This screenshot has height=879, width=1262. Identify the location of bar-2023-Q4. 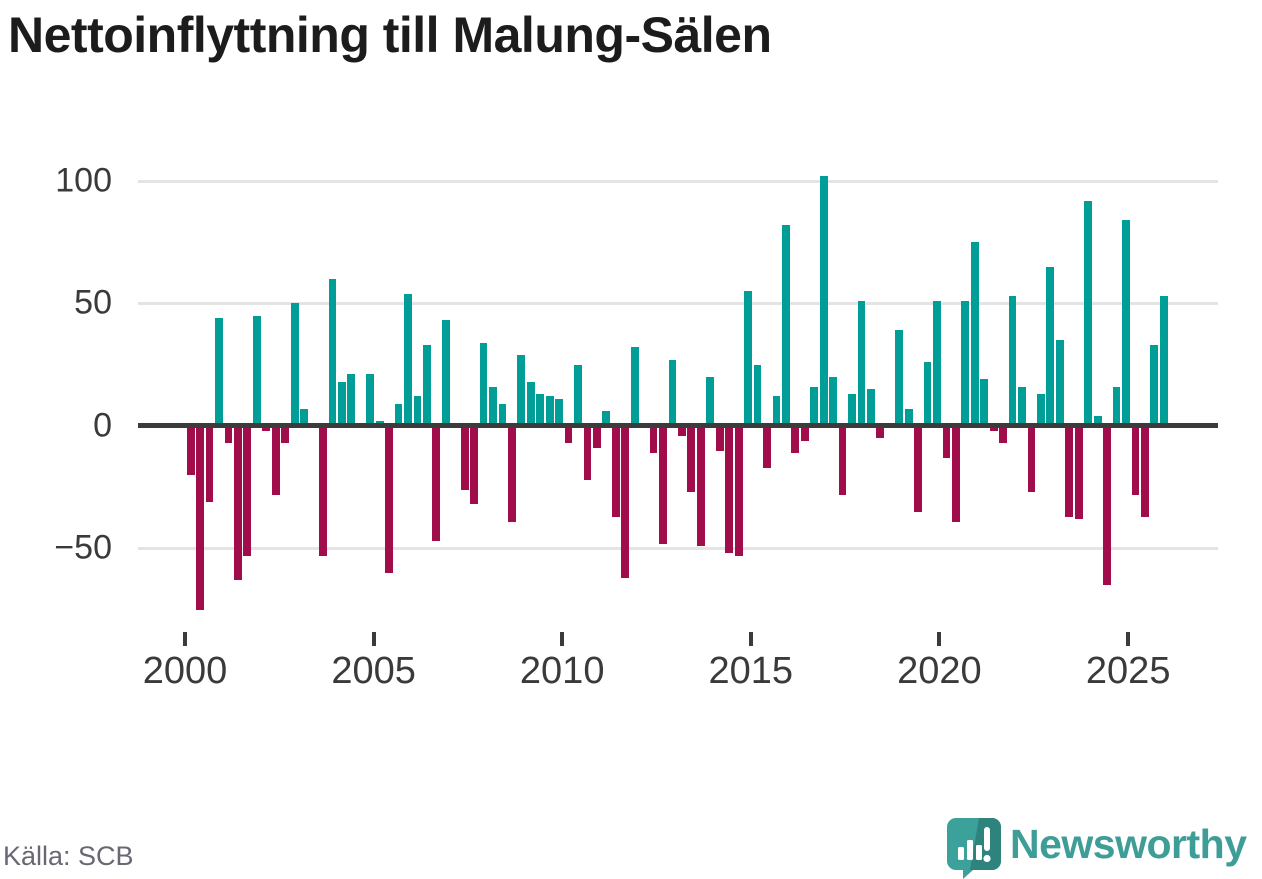
(1088, 314).